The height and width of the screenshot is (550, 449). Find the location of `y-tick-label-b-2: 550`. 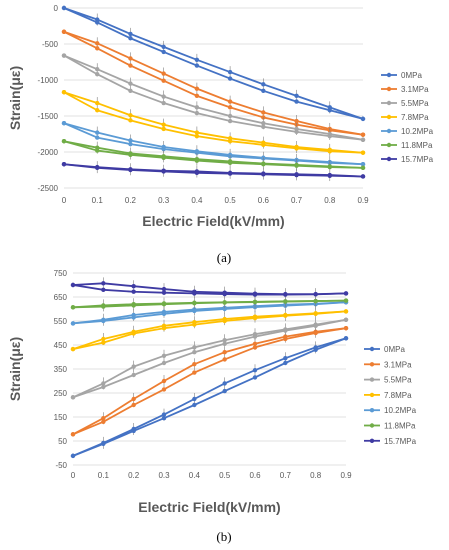

y-tick-label-b-2: 550 is located at coordinates (61, 321).